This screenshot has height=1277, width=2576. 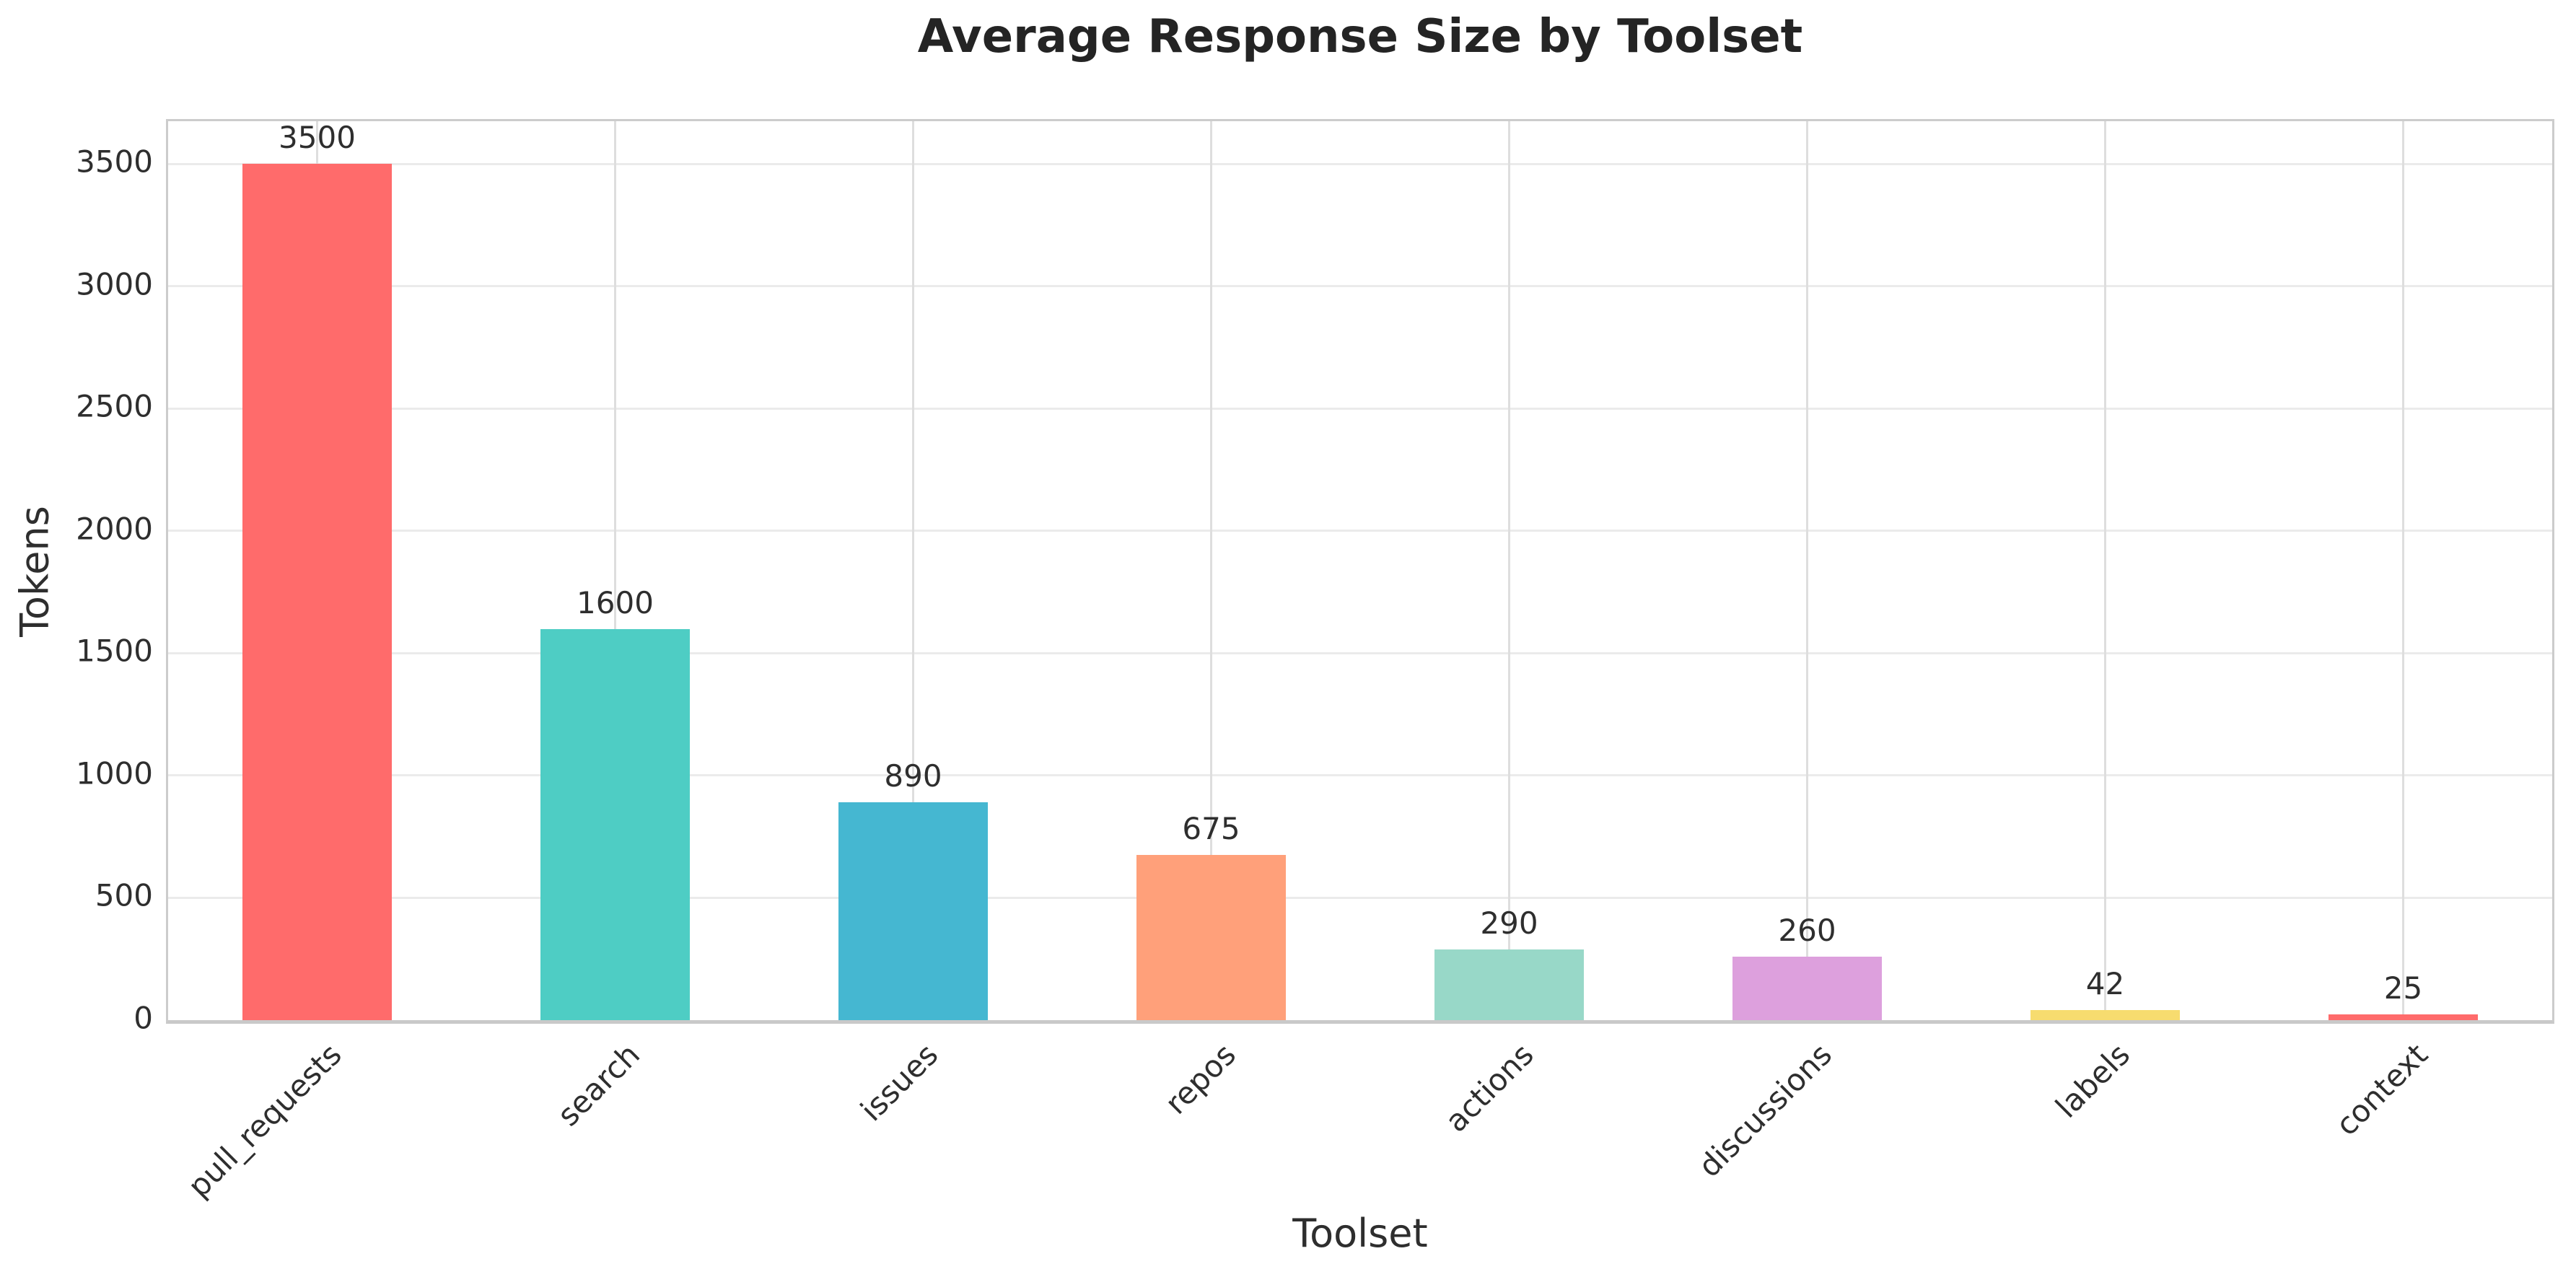 I want to click on x-tick-label: pull_requests, so click(x=265, y=1121).